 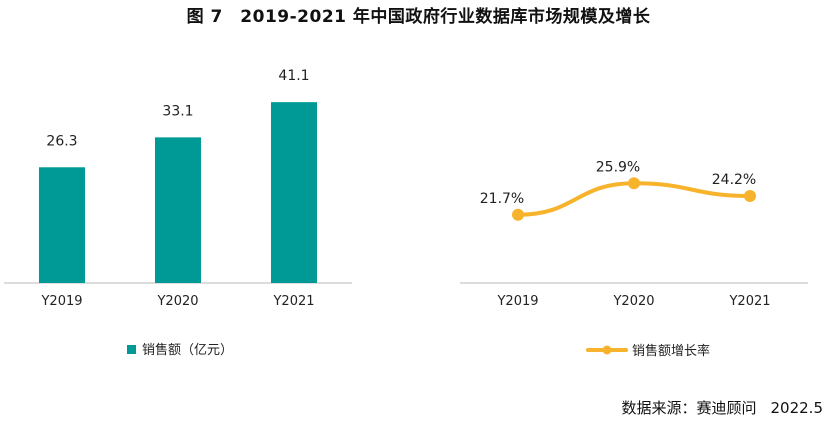 I want to click on chart-title: 图 7 2019-2021 年中国政府行业数据库市场规模及增长, so click(x=418, y=17).